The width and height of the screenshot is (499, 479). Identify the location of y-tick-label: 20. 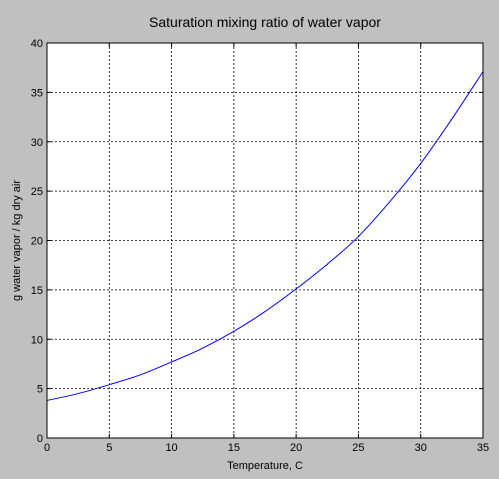
(37, 242).